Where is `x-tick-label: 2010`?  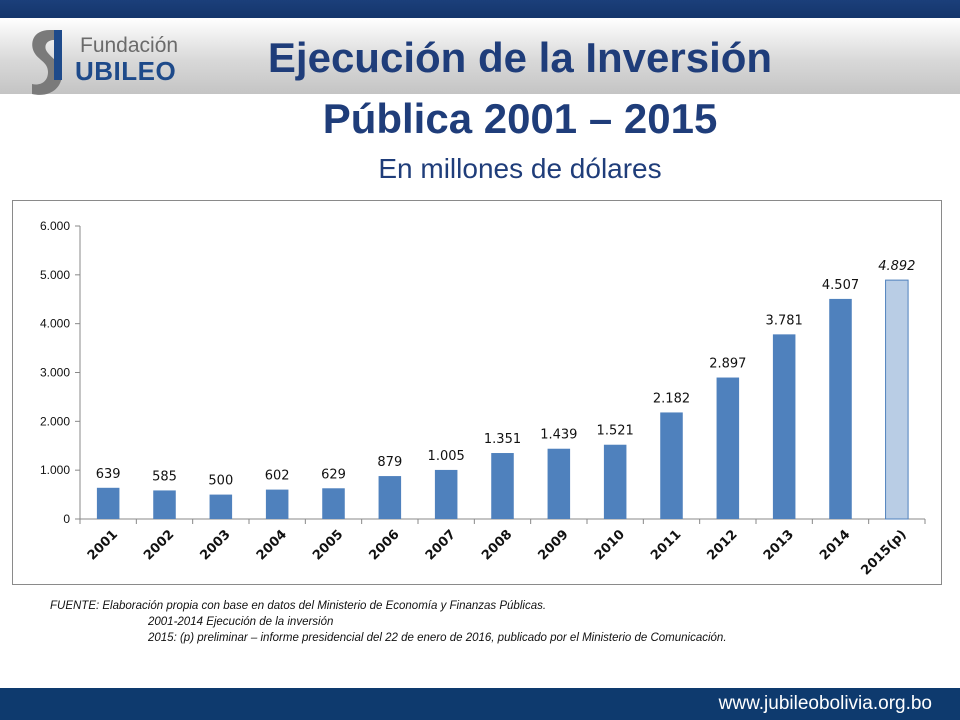 x-tick-label: 2010 is located at coordinates (610, 545).